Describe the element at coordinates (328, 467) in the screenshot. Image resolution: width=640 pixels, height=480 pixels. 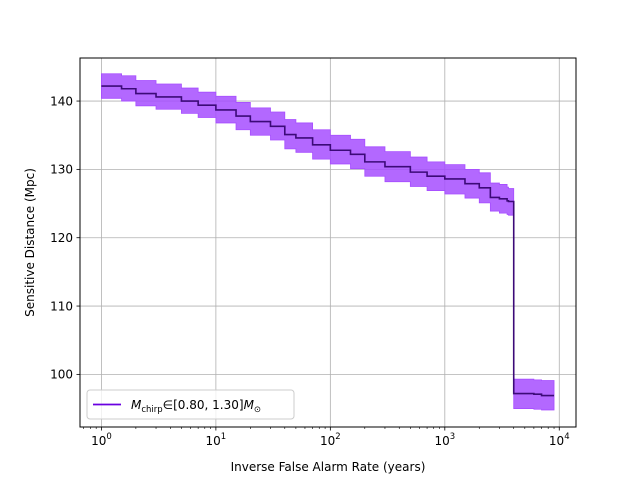
I see `x-axis-label: Inverse False Alarm Rate (years)` at that location.